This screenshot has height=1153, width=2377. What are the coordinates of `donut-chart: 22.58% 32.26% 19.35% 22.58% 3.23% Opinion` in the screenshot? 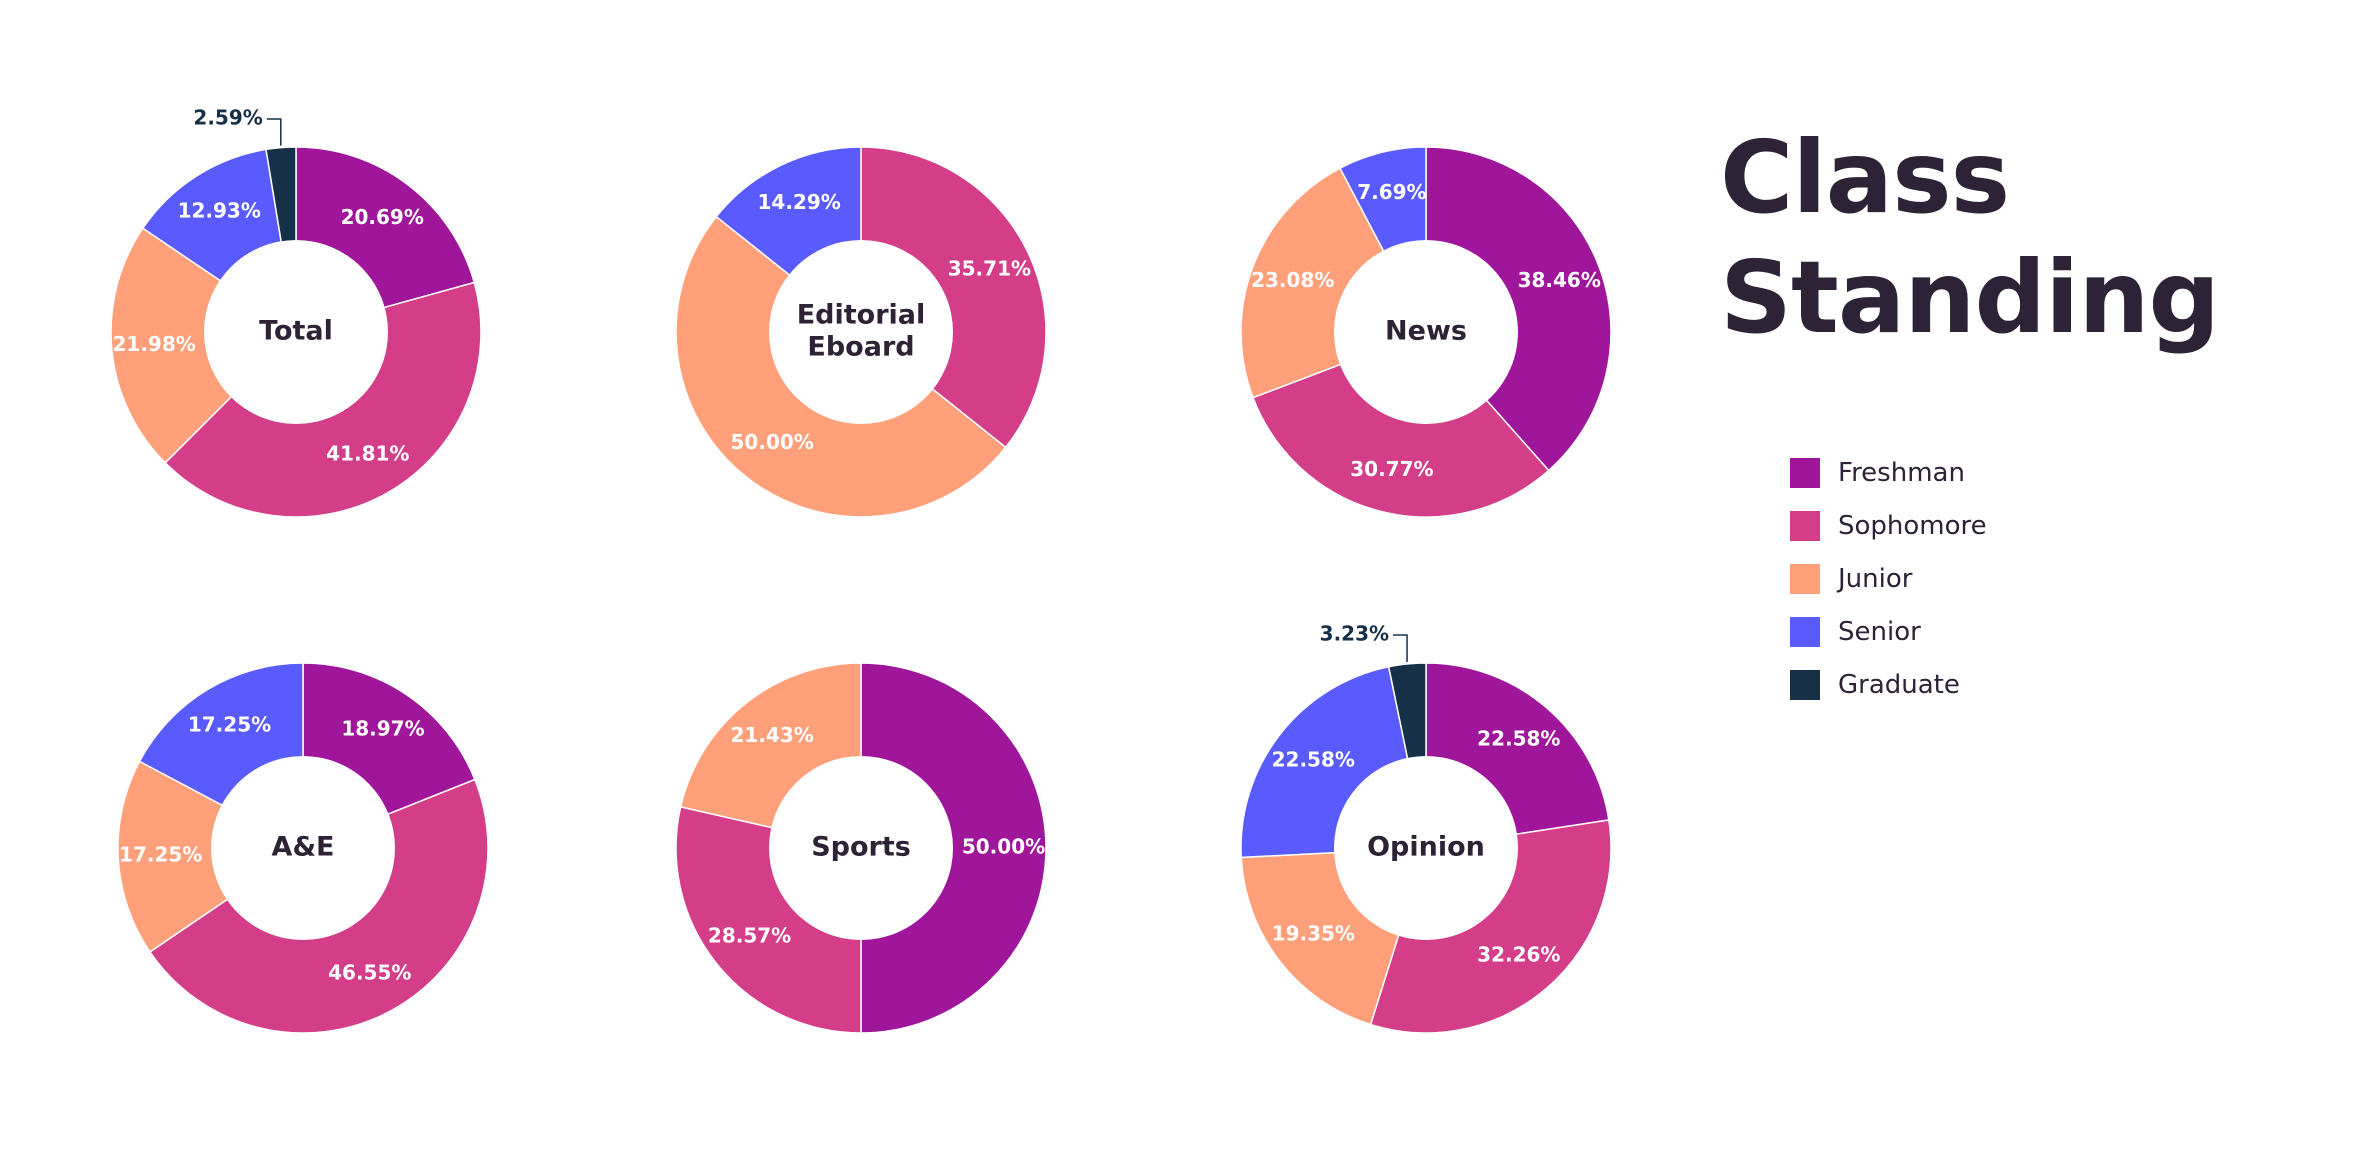 It's located at (1426, 828).